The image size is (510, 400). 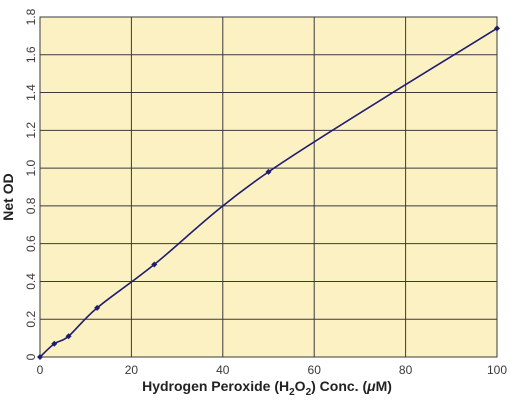 I want to click on y-tick-label: 1.8, so click(x=31, y=16).